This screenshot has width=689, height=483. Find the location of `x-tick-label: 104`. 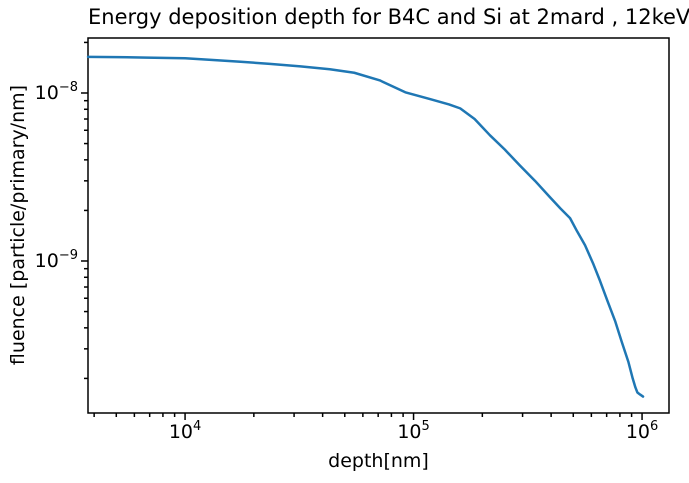

x-tick-label: 104 is located at coordinates (185, 431).